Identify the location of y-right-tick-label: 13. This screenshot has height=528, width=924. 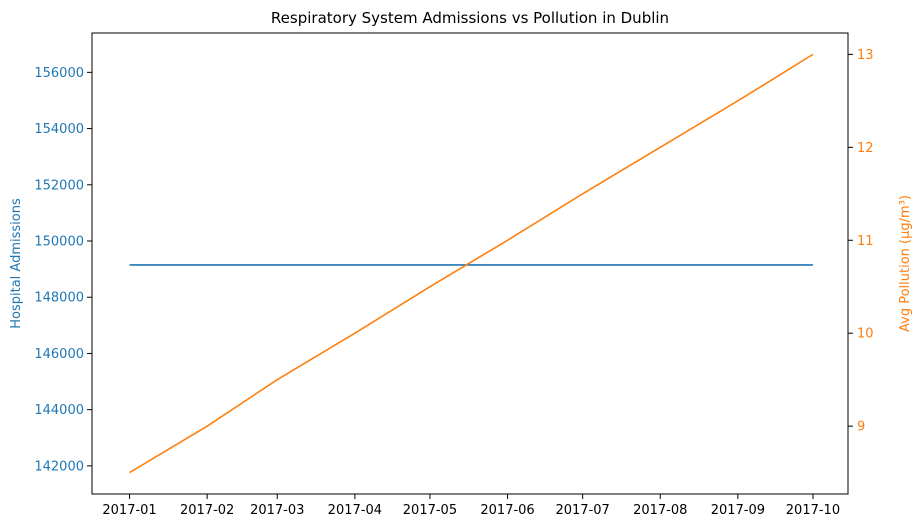
(865, 55).